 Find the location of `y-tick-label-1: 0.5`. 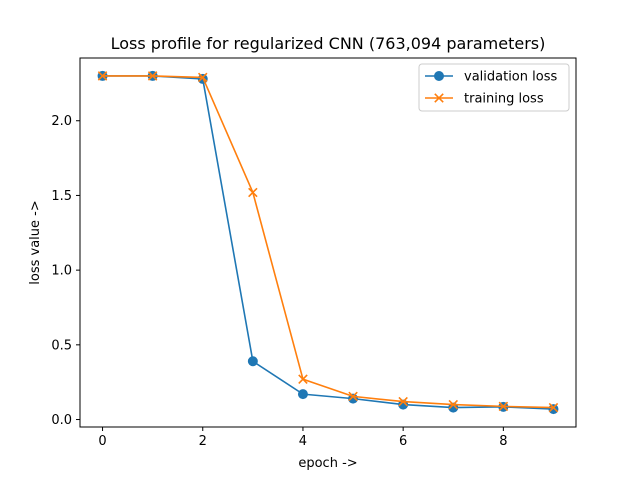

y-tick-label-1: 0.5 is located at coordinates (61, 345).